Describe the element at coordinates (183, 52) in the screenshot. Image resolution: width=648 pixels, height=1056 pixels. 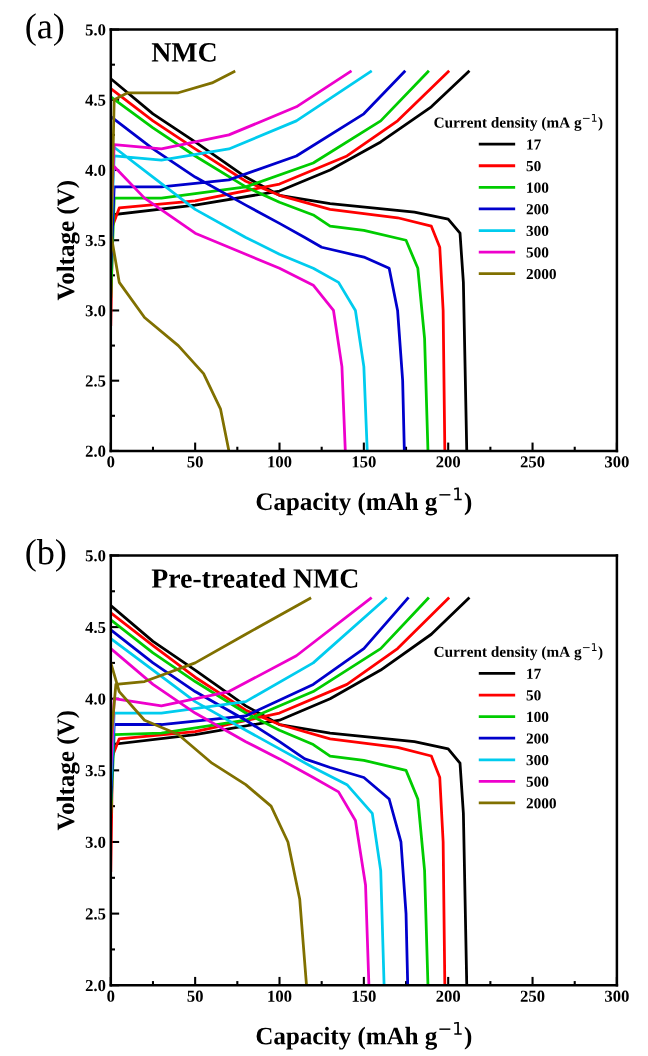
I see `chart-title: NMC` at that location.